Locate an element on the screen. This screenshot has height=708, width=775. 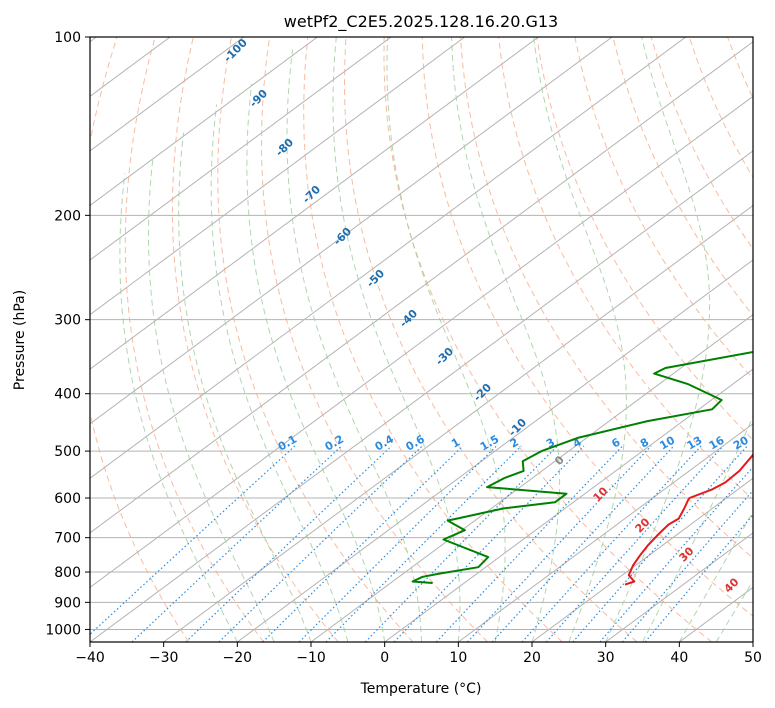
mixing-ratio-label: 0.2 is located at coordinates (334, 443).